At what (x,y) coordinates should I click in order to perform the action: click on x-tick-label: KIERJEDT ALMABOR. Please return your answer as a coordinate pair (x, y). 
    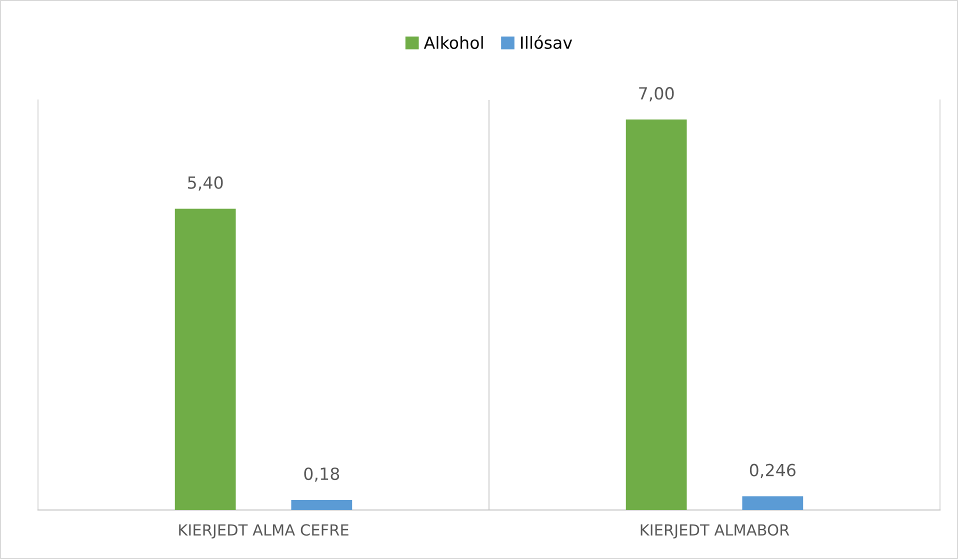
    Looking at the image, I should click on (715, 531).